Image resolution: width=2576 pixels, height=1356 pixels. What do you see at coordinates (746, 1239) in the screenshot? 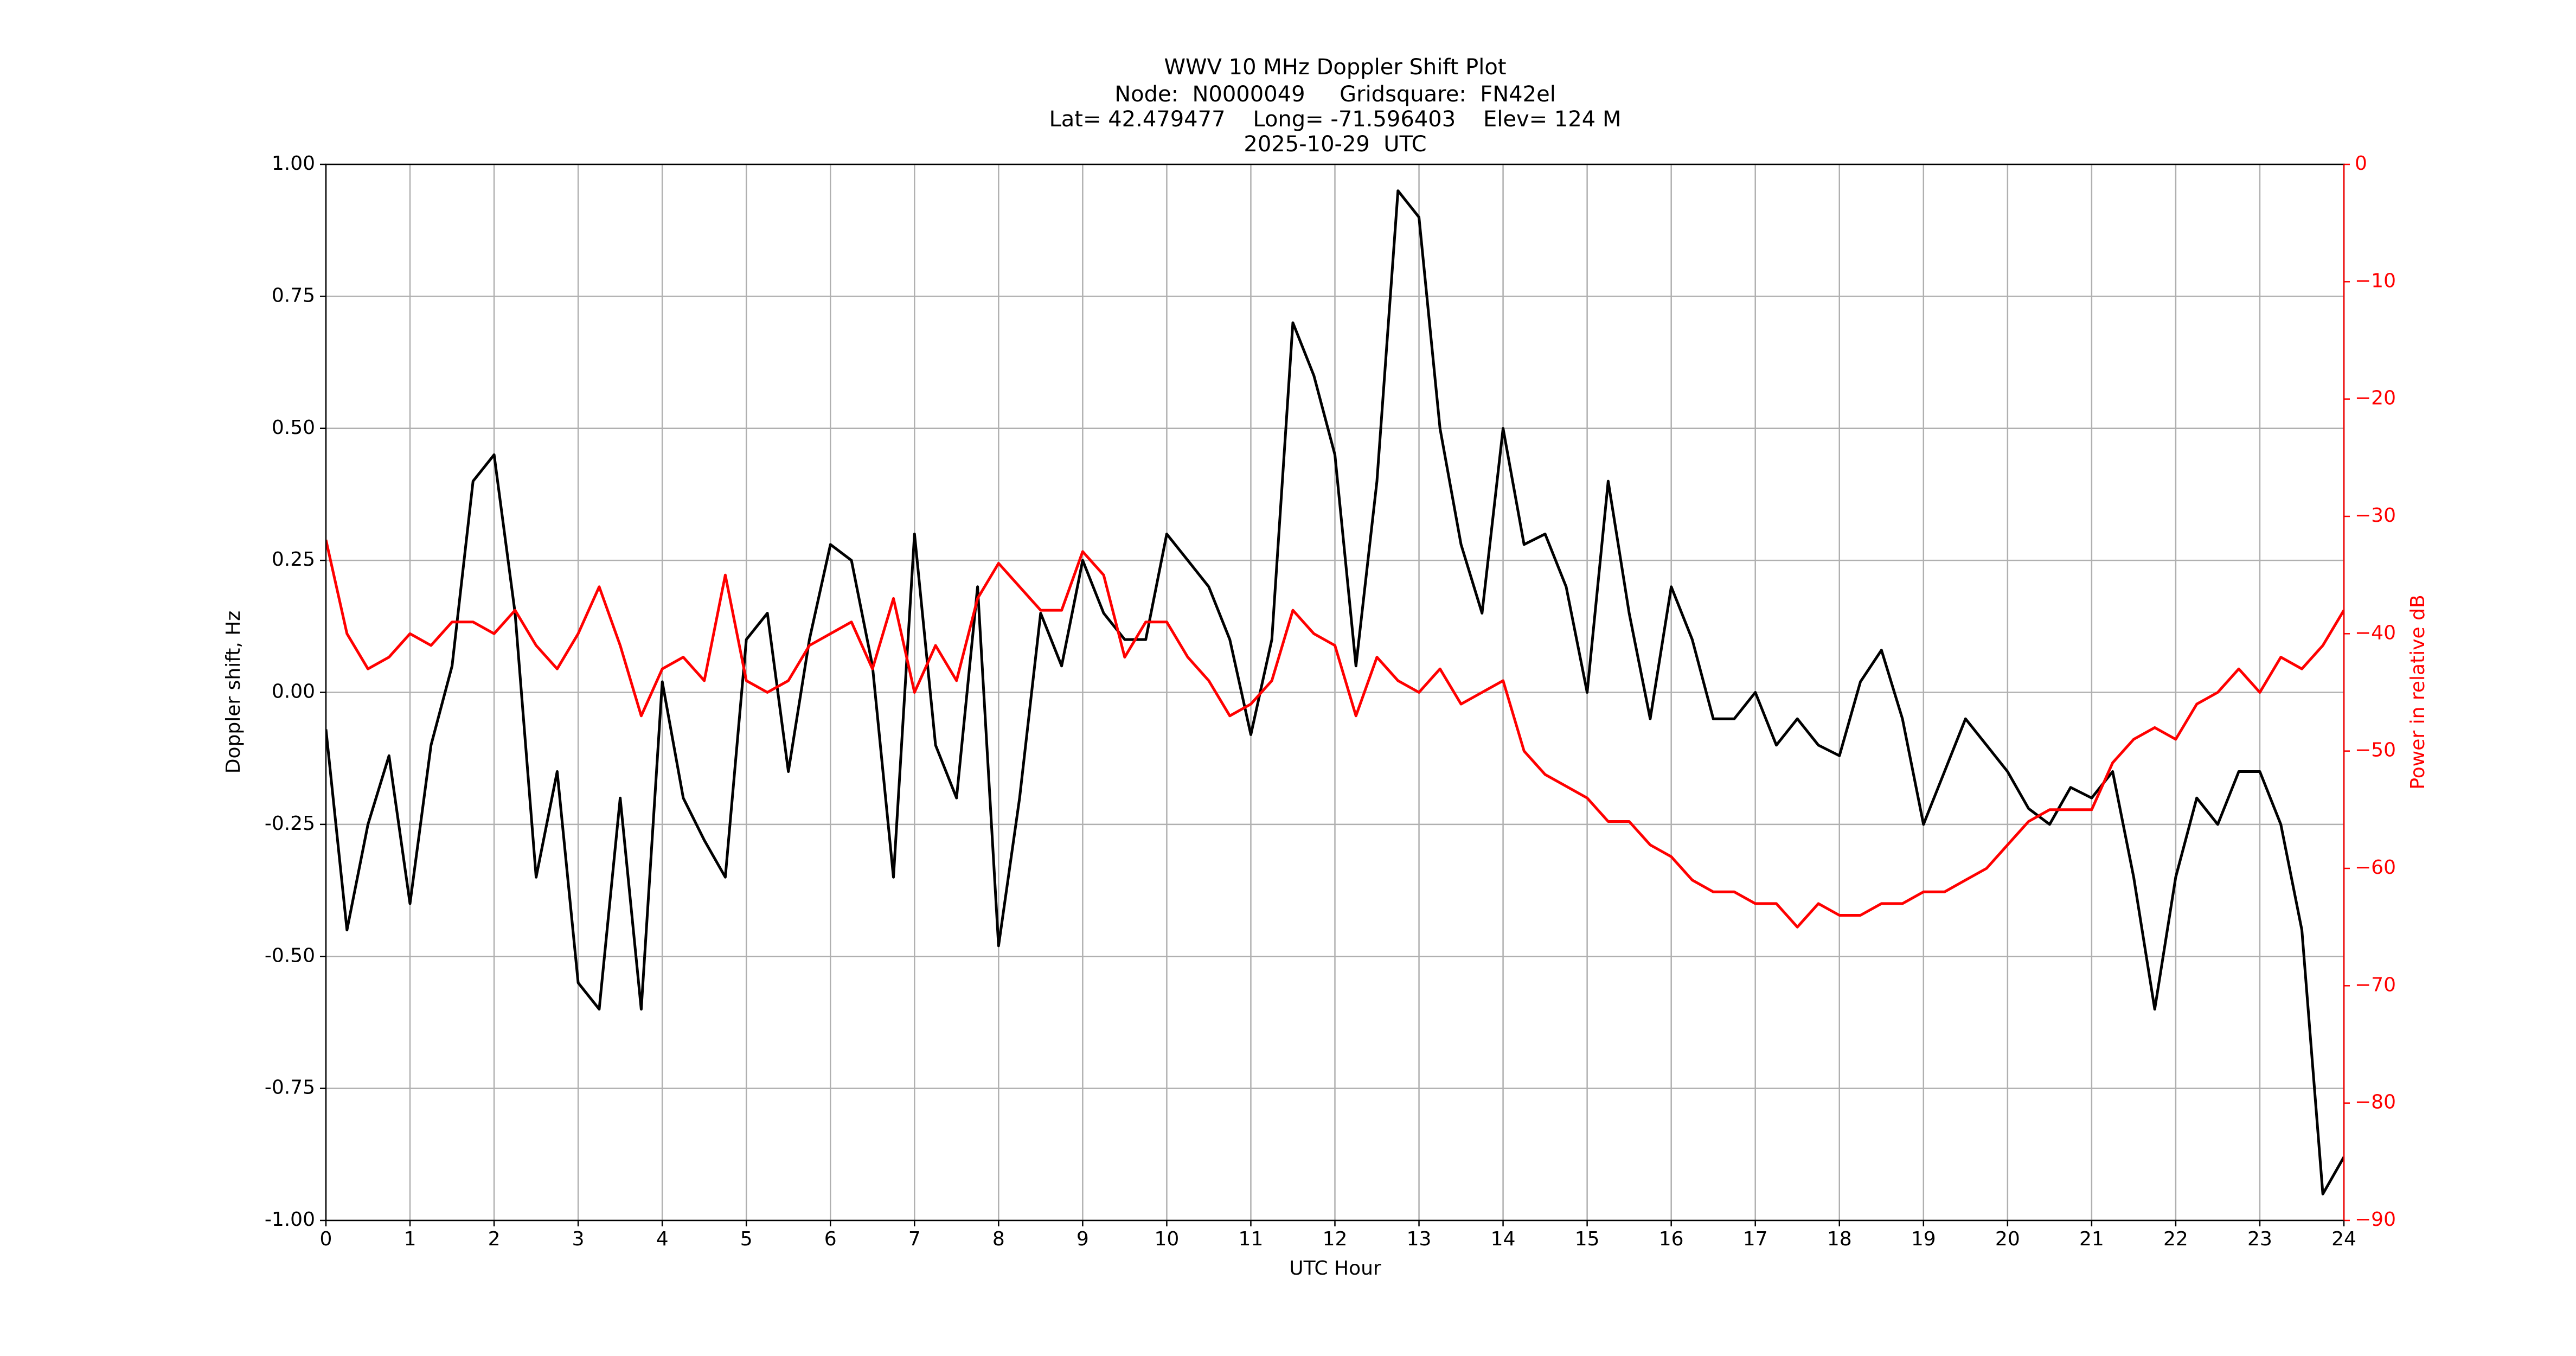
I see `x-tick-label: 5` at bounding box center [746, 1239].